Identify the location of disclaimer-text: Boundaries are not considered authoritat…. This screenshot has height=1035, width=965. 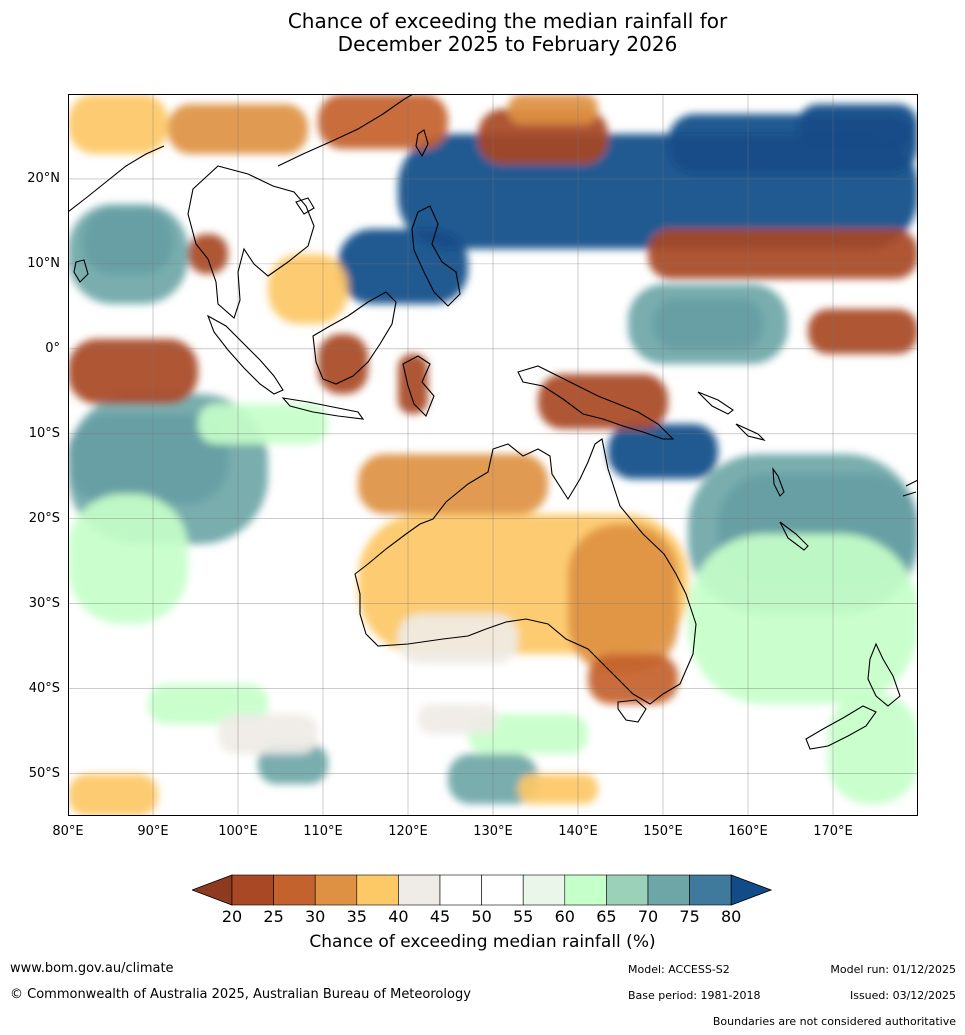
(834, 1021).